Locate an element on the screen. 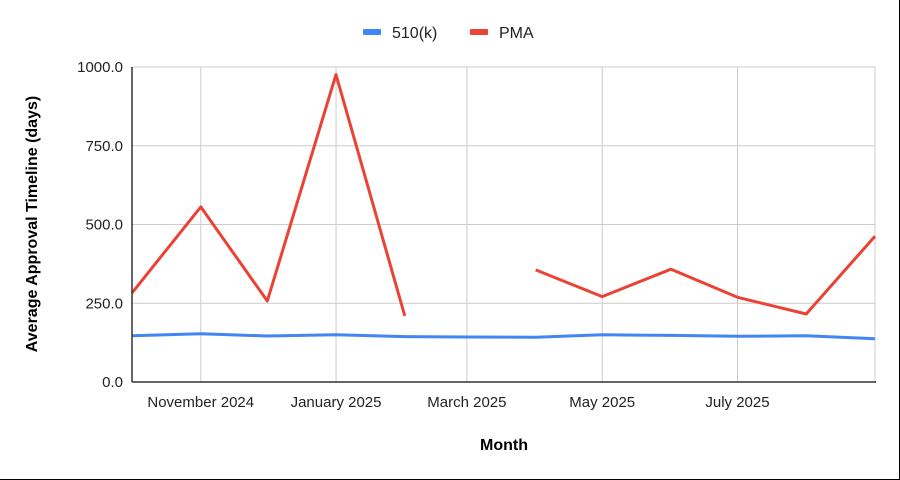 This screenshot has height=480, width=900. x-tick-label: January 2025 is located at coordinates (336, 402).